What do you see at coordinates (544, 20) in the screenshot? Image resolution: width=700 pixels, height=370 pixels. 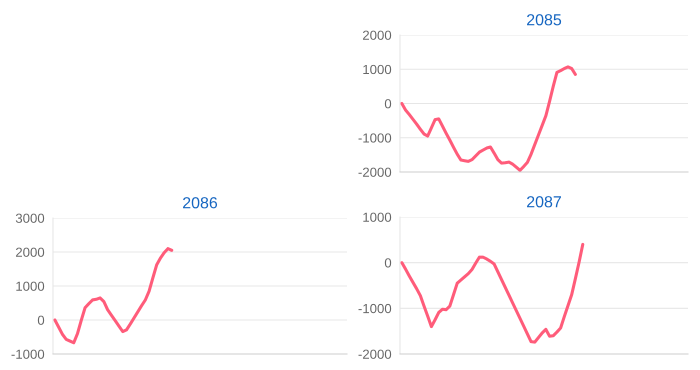 I see `chart-title: 2085` at bounding box center [544, 20].